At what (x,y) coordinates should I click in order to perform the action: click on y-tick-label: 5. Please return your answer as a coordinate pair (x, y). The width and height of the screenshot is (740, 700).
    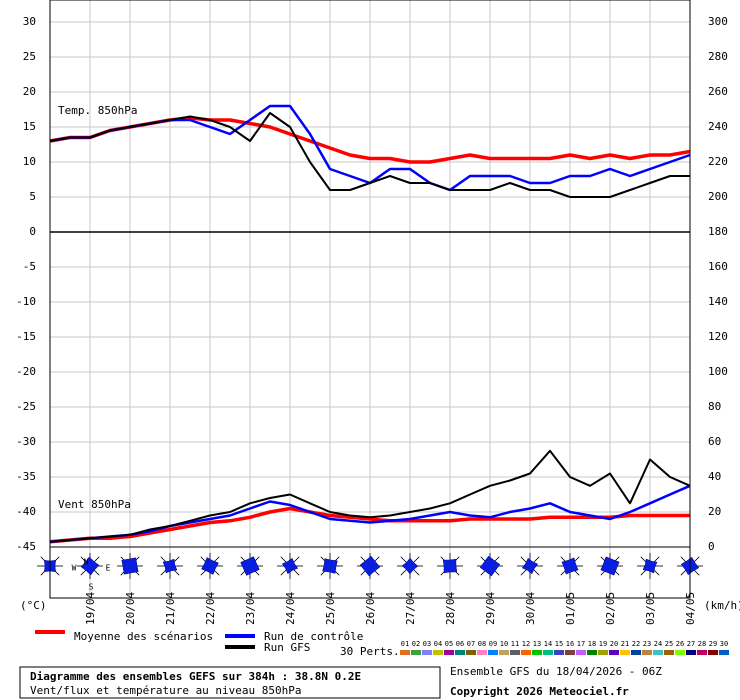
    Looking at the image, I should click on (32, 196).